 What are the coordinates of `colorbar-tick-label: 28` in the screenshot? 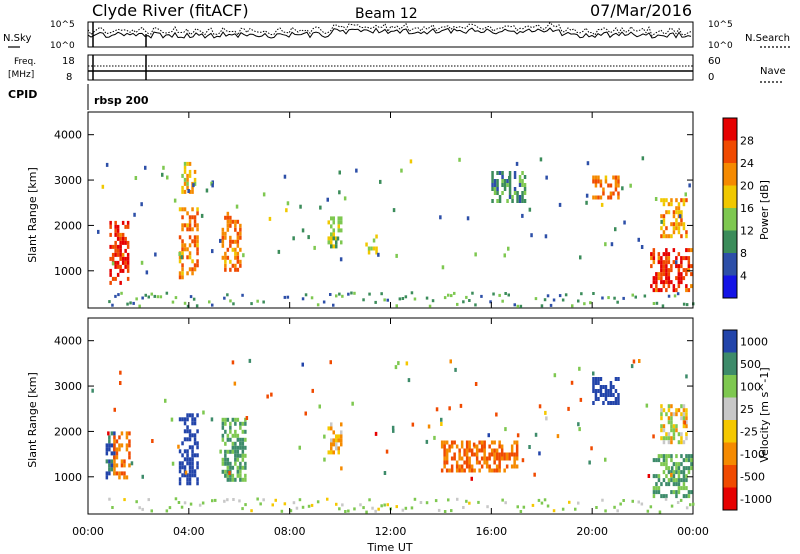 It's located at (747, 141).